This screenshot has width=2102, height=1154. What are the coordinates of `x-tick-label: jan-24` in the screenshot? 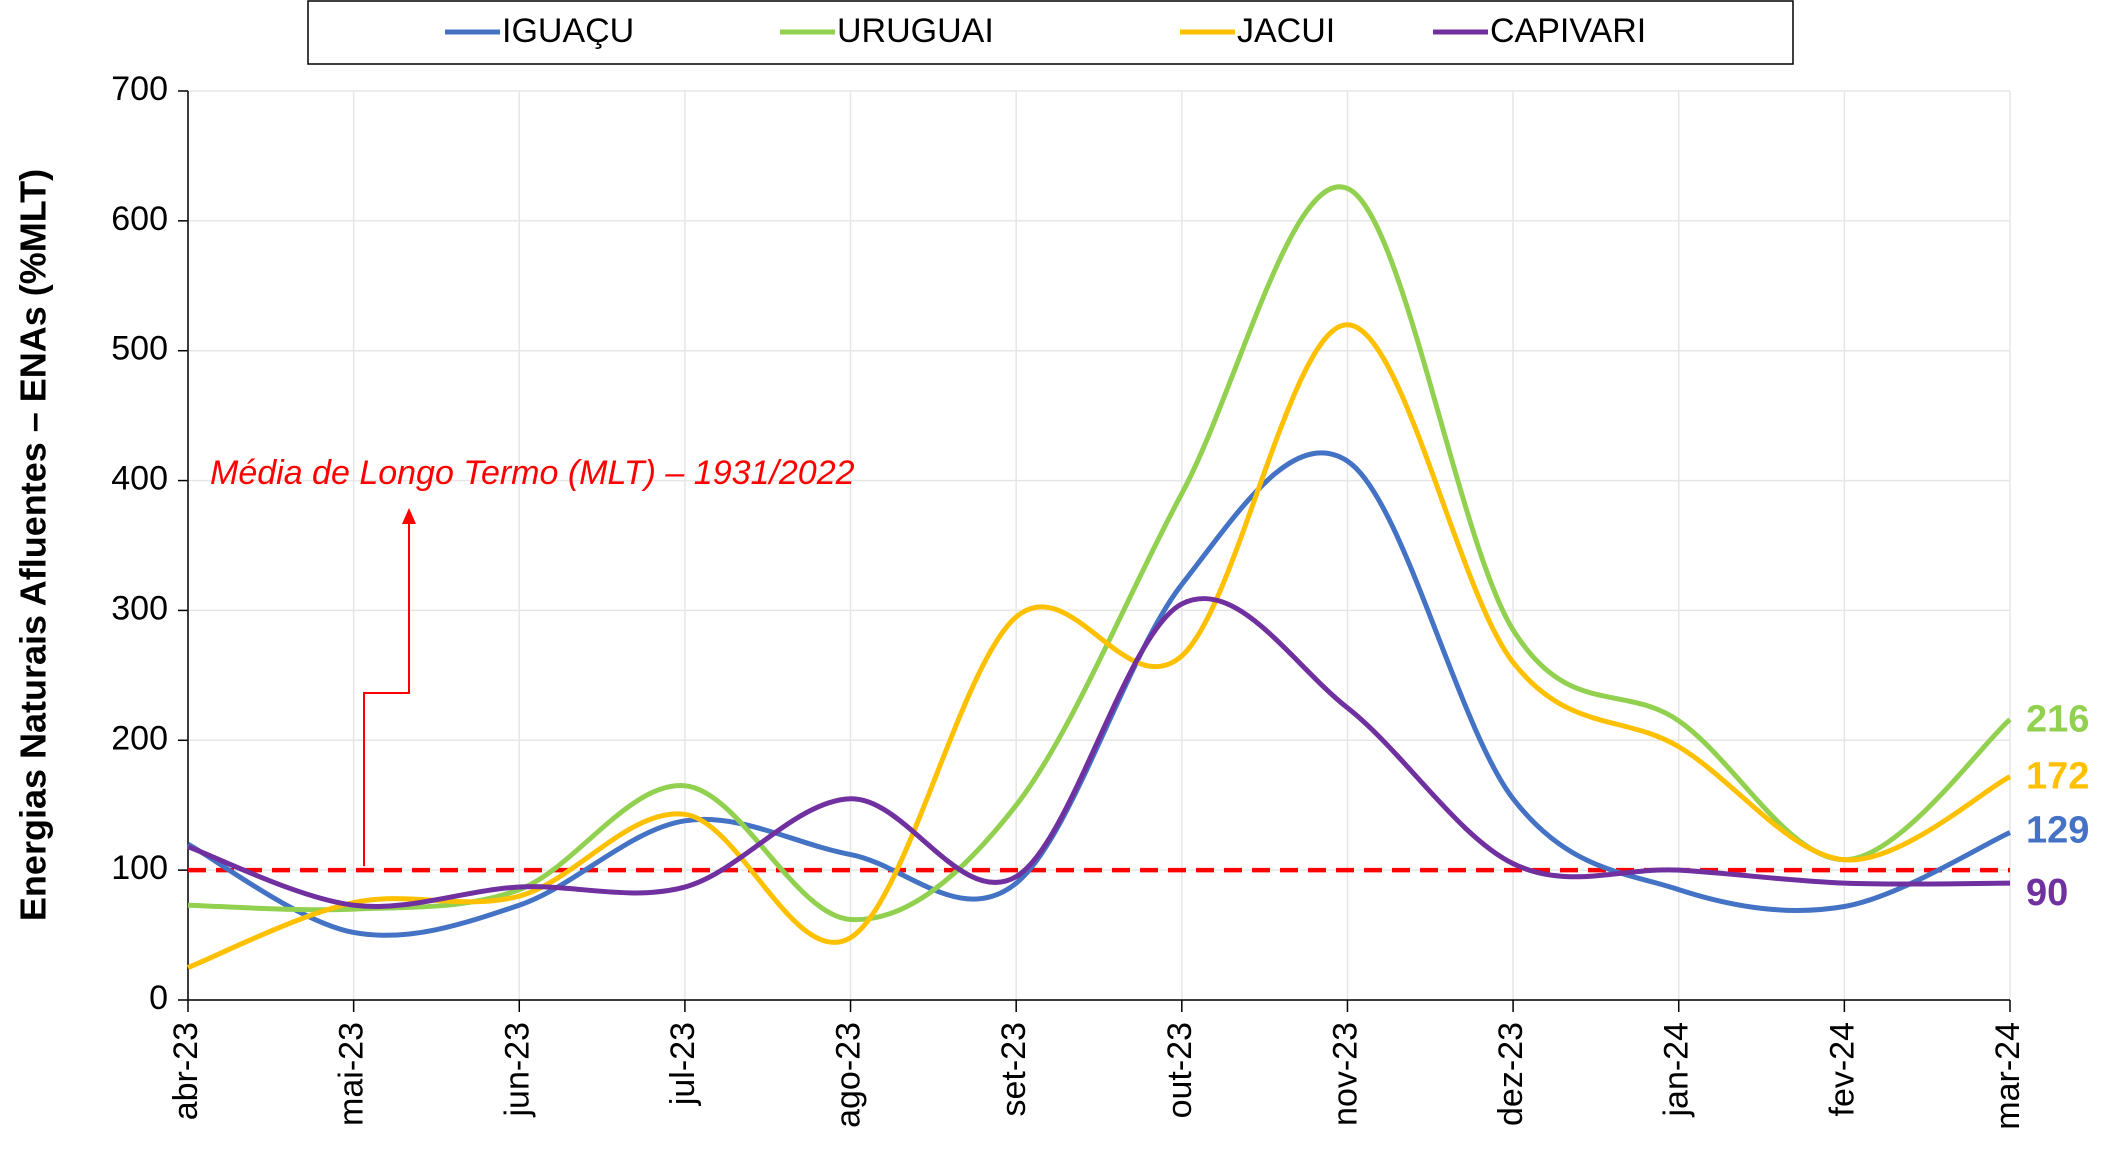 It's located at (1677, 1070).